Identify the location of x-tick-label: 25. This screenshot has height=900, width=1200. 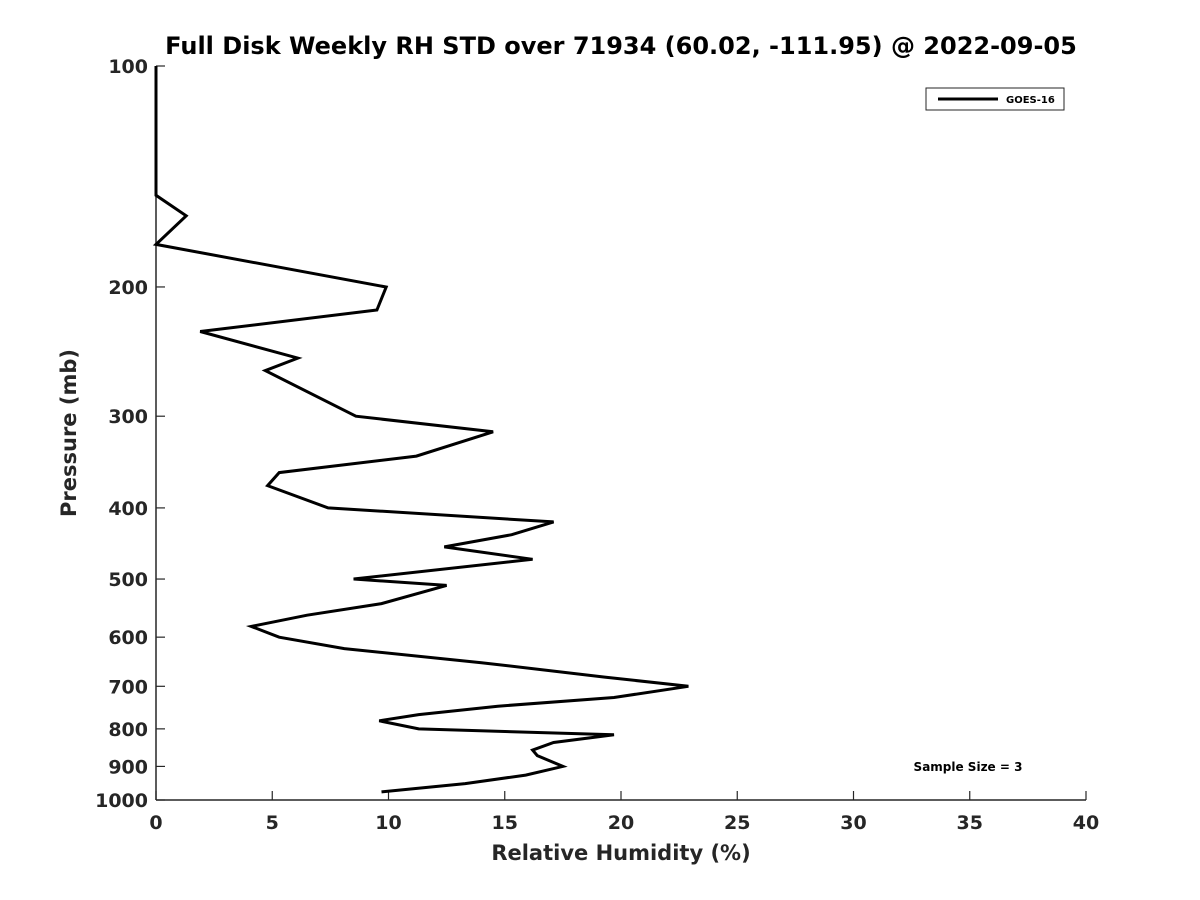
(737, 823).